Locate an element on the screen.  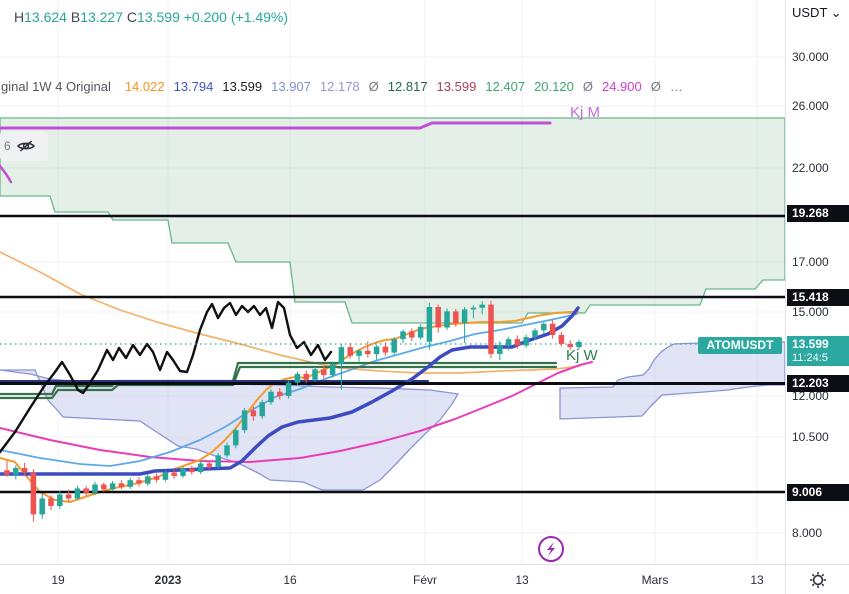
axis-settings-corner is located at coordinates (817, 579).